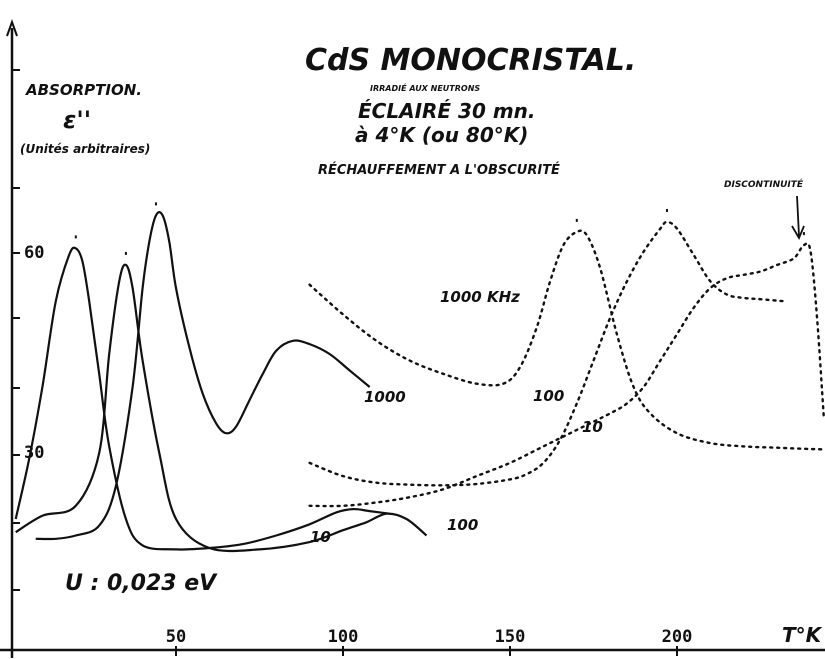 This screenshot has height=659, width=825. I want to click on series-label-solid-10: 10, so click(320, 537).